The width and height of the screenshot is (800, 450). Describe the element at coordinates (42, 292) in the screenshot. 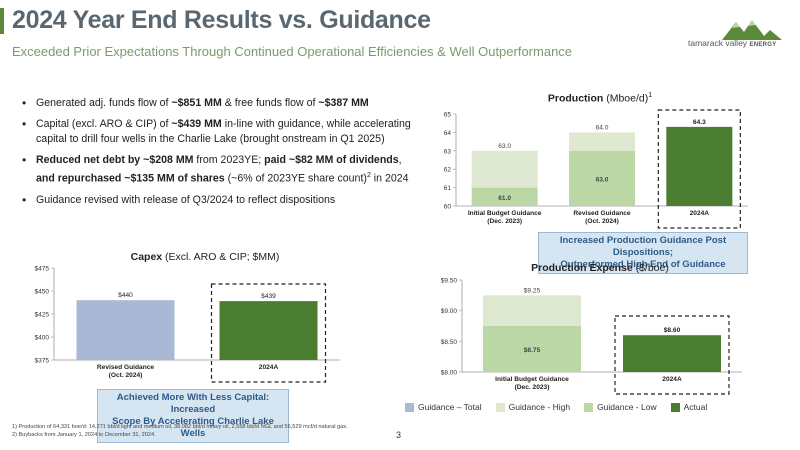

I see `y-tick-label: $450` at that location.